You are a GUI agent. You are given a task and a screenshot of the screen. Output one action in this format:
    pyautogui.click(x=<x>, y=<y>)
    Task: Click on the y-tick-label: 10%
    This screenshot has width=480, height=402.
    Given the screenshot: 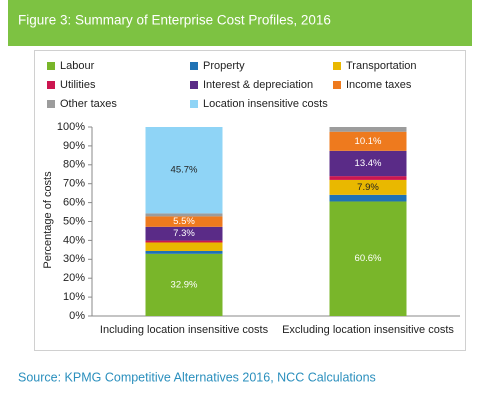 What is the action you would take?
    pyautogui.click(x=74, y=297)
    